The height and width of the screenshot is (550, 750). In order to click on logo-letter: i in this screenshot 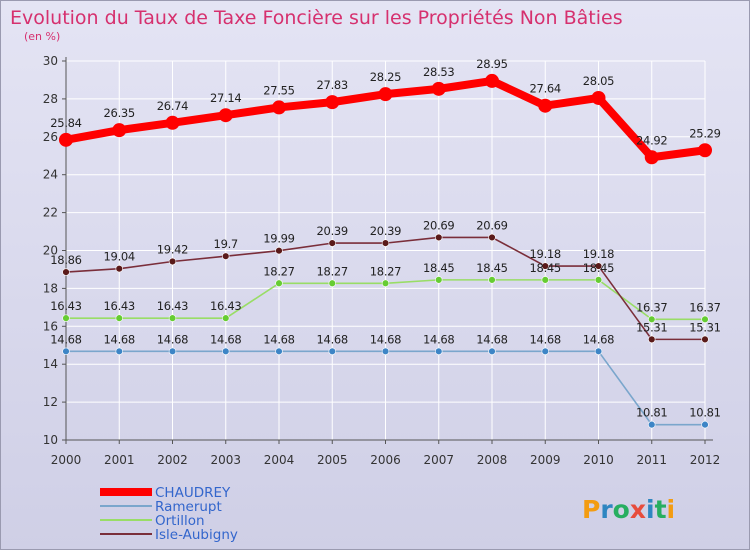, I will do `click(650, 509)`.